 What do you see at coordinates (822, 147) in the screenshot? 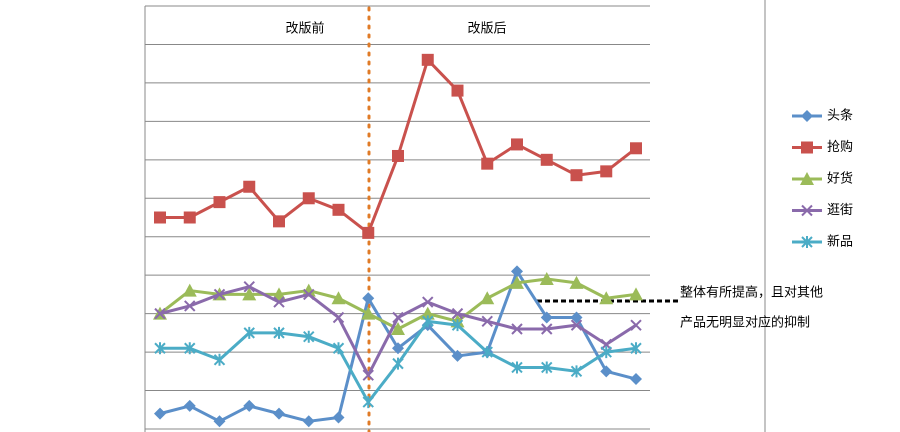
I see `legend-item: 抢购` at bounding box center [822, 147].